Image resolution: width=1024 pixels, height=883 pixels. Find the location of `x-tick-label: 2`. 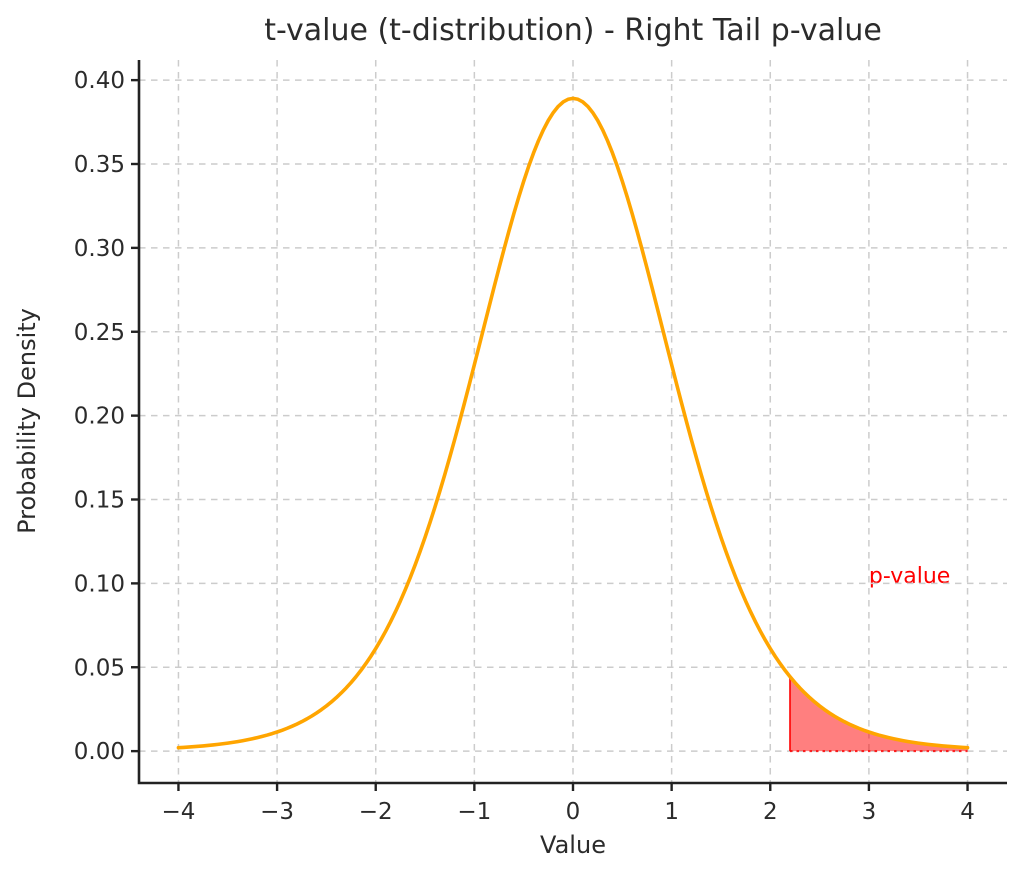

x-tick-label: 2 is located at coordinates (770, 812).